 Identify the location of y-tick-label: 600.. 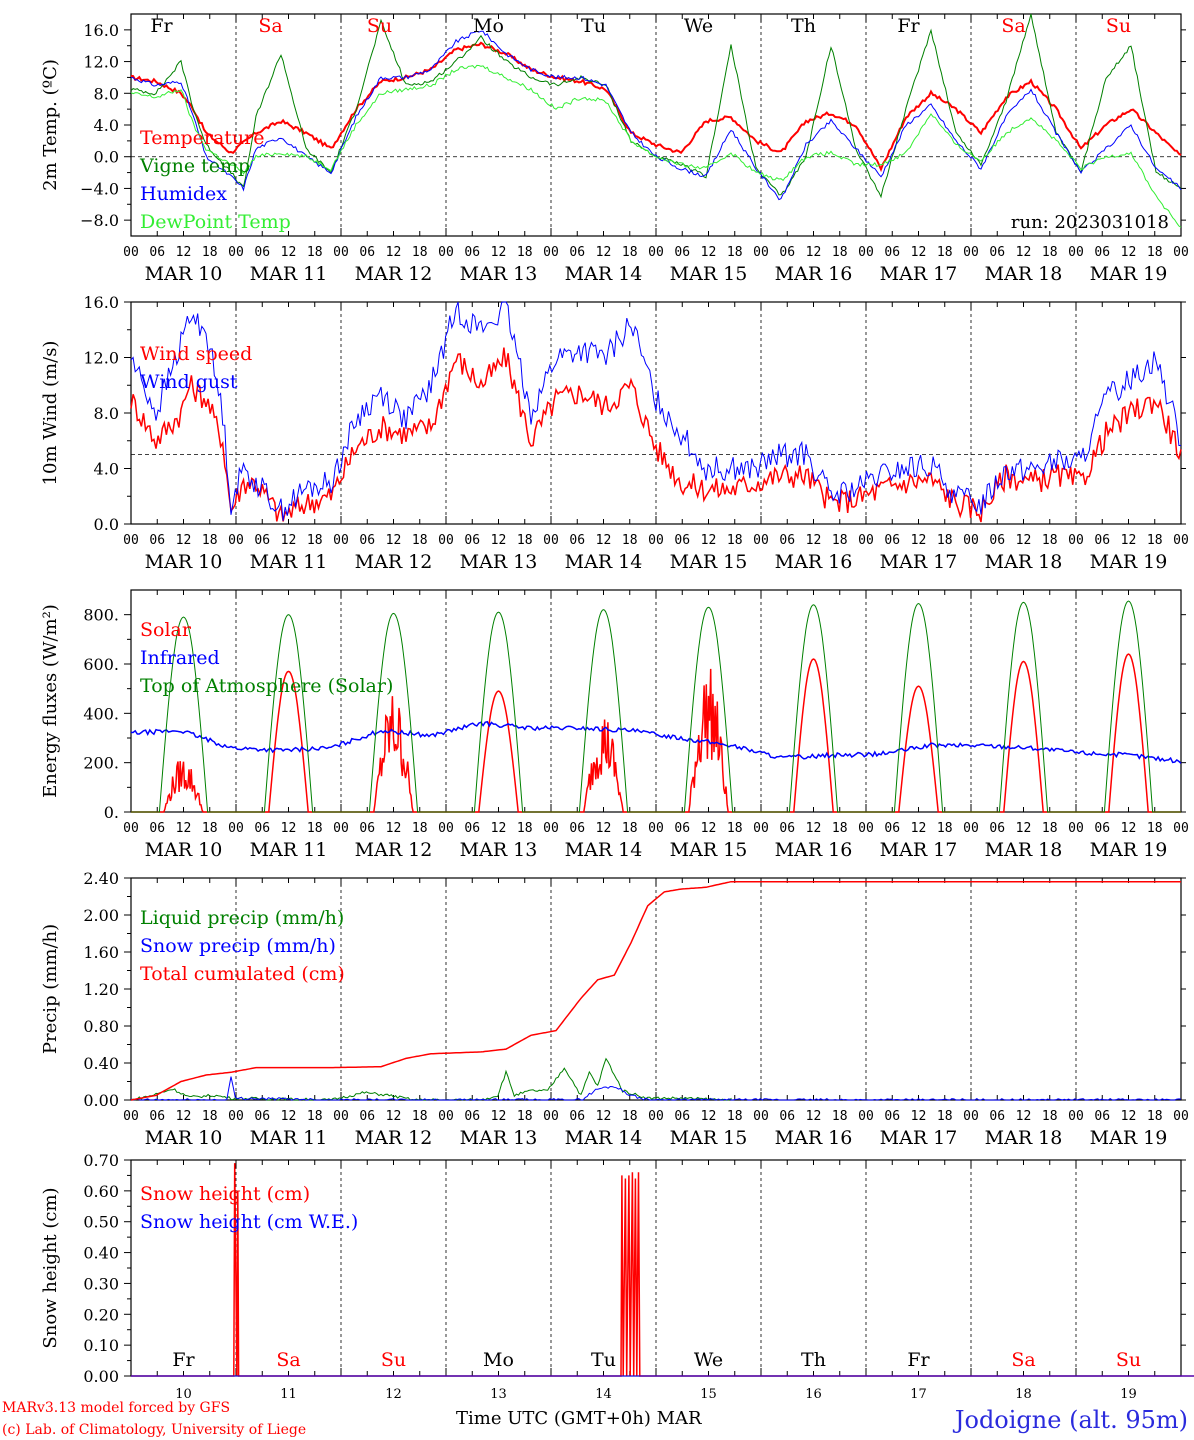
(101, 664).